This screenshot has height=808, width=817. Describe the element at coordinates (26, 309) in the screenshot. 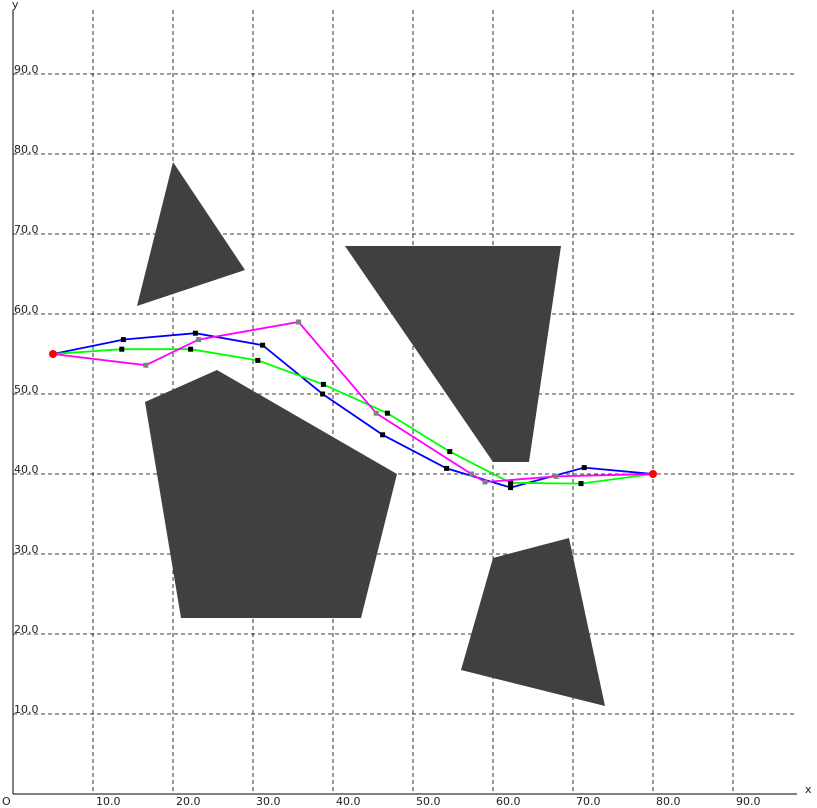

I see `y-tick-label: 60.0` at that location.